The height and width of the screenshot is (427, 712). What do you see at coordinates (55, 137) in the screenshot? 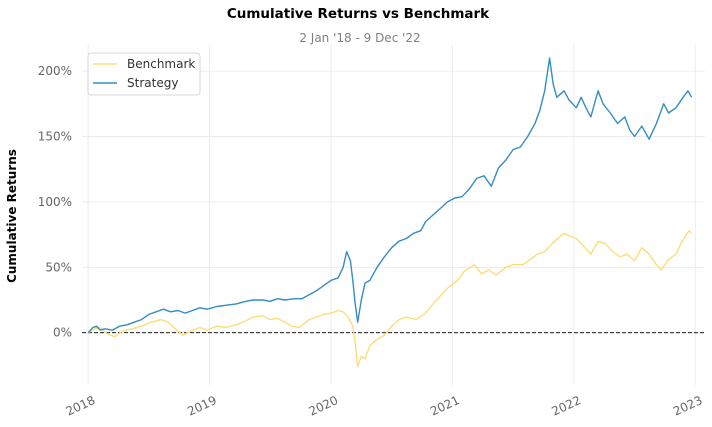
I see `y-tick-label: 150%` at bounding box center [55, 137].